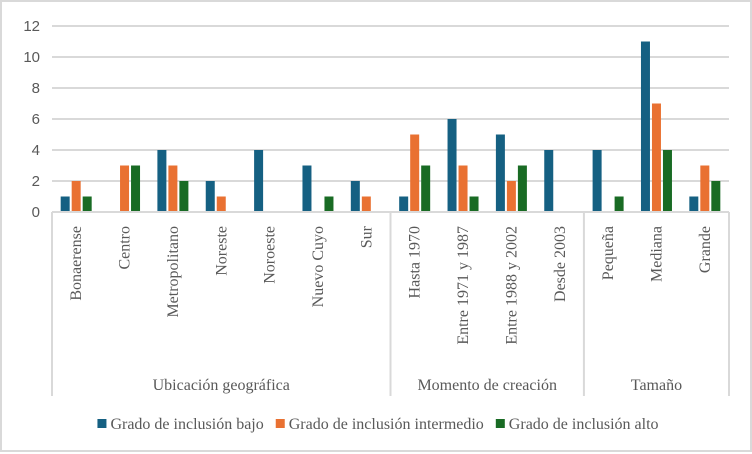 This screenshot has width=752, height=454. Describe the element at coordinates (125, 248) in the screenshot. I see `category-label: Centro` at that location.